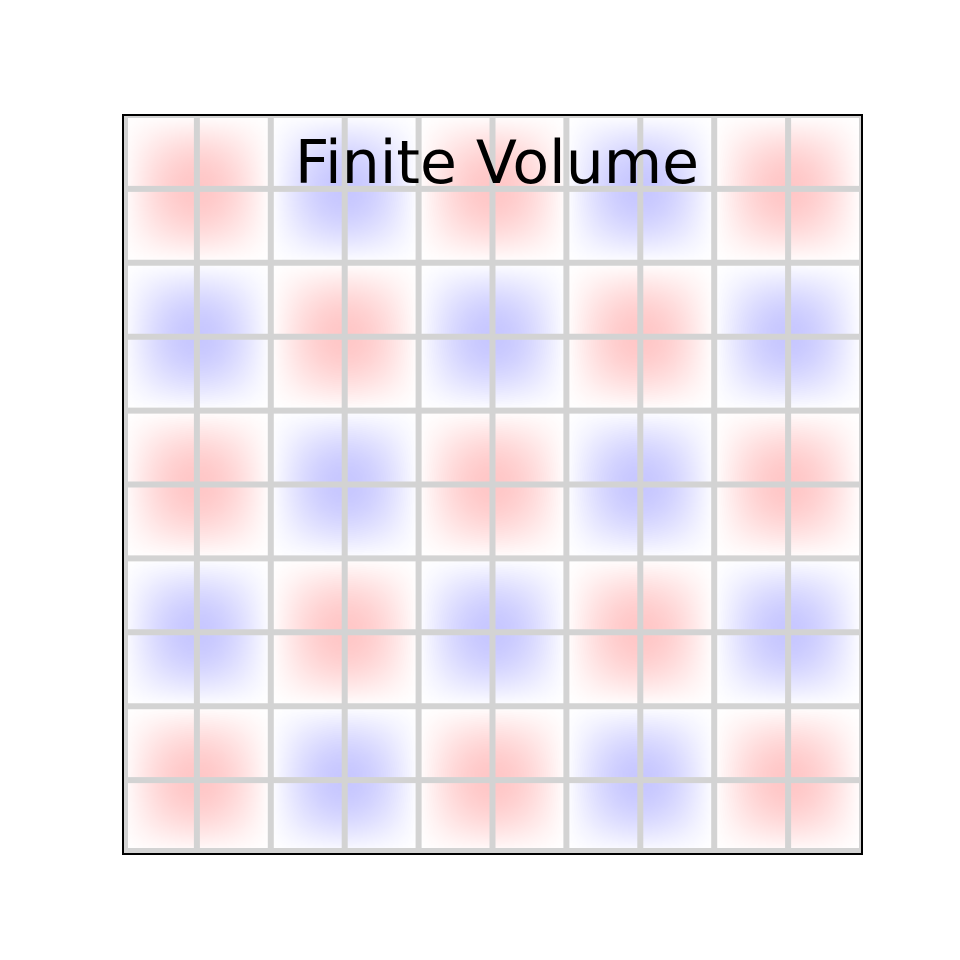 The height and width of the screenshot is (960, 960). Describe the element at coordinates (530, 817) in the screenshot. I see `heatmap-cell-r9-c5` at that location.